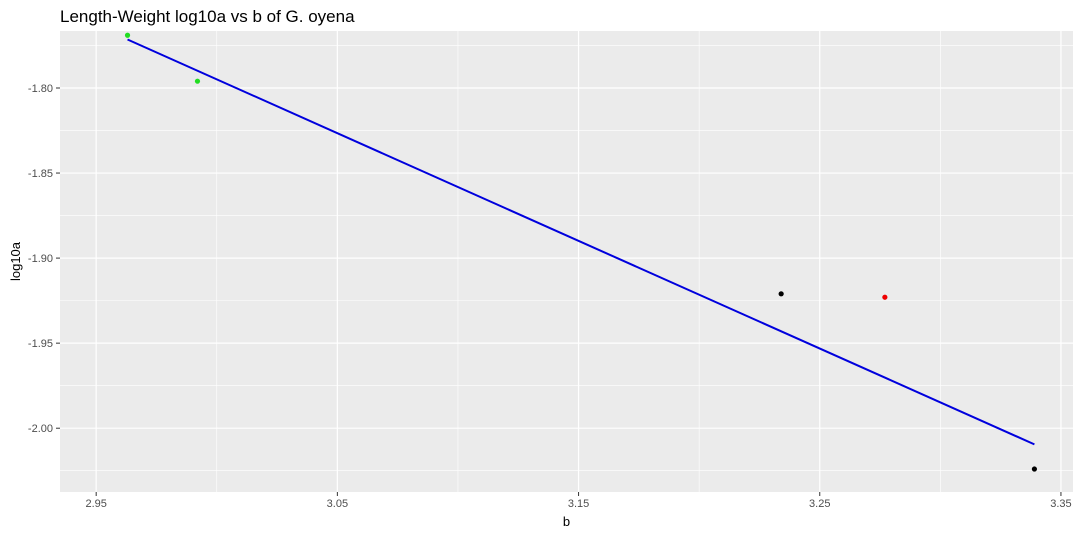 The width and height of the screenshot is (1083, 538). Describe the element at coordinates (40, 89) in the screenshot. I see `y-tick-label: -1.80` at that location.